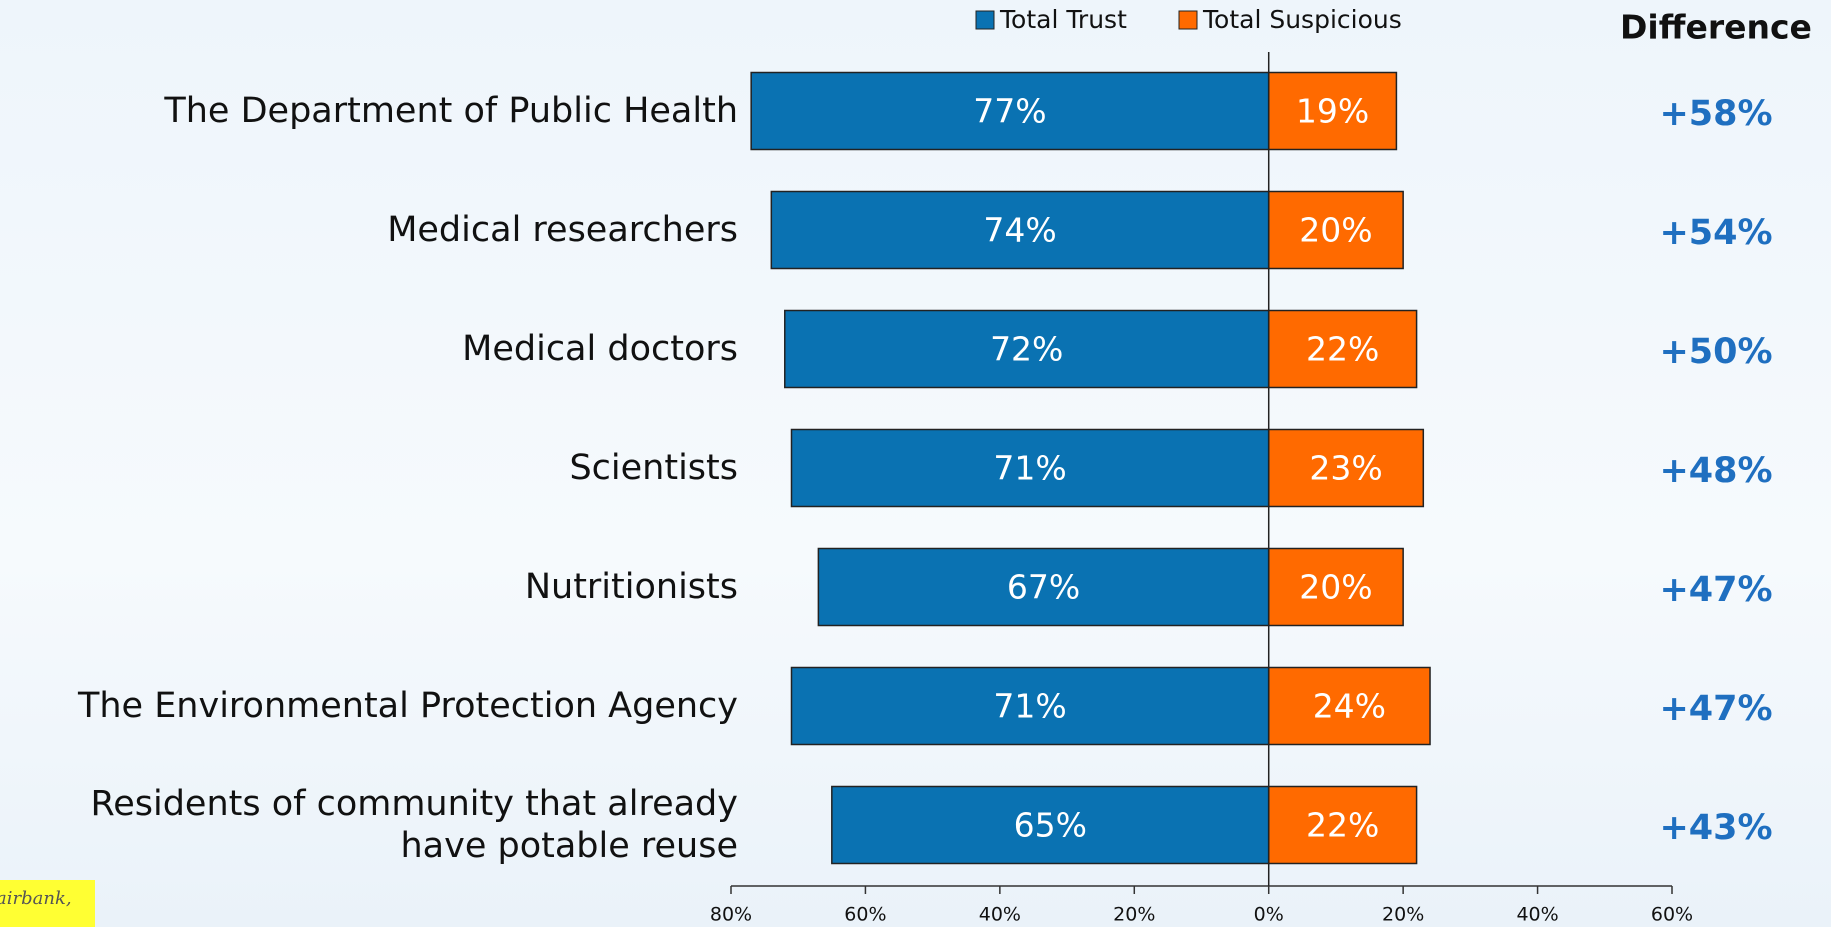  I want to click on value-label: 19%, so click(1332, 111).